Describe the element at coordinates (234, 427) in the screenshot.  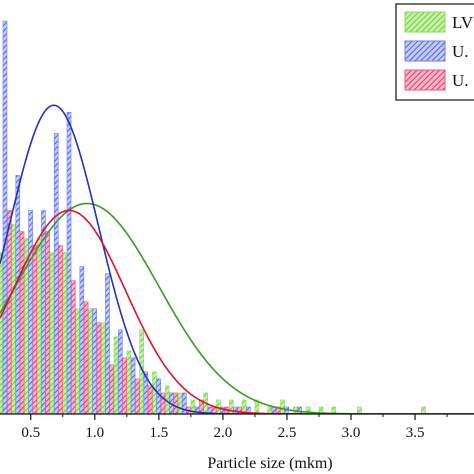
I see `x-axis-ticks: 0.5 1.0 1.5 2.0 2.5 3.0 3.5` at that location.